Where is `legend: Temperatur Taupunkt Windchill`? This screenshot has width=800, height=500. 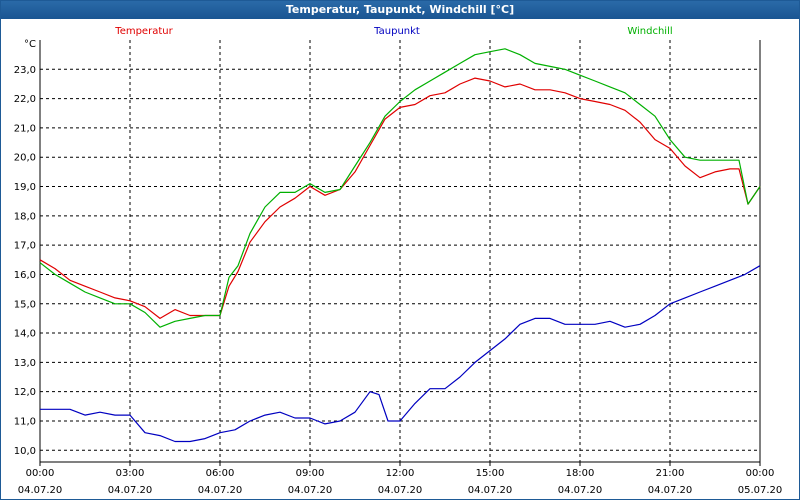 legend: Temperatur Taupunkt Windchill is located at coordinates (393, 31).